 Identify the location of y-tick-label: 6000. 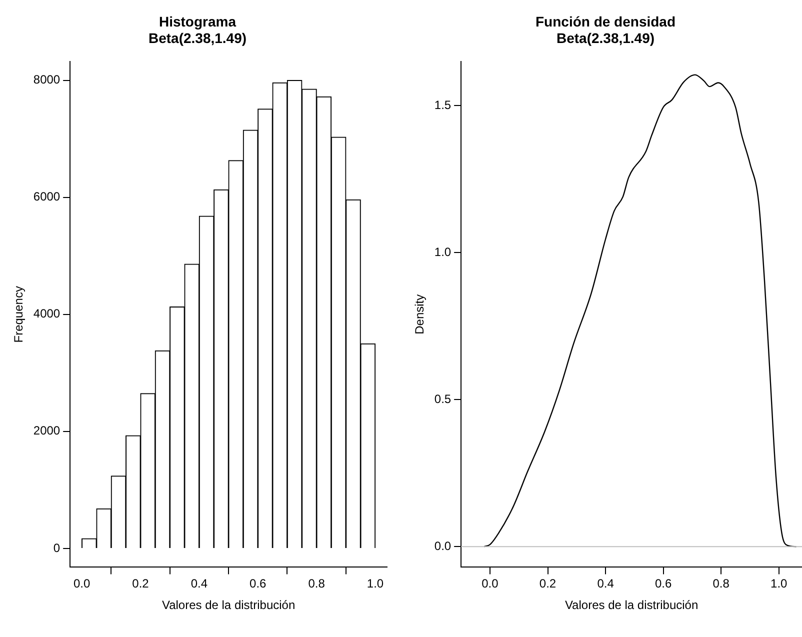
(46, 197).